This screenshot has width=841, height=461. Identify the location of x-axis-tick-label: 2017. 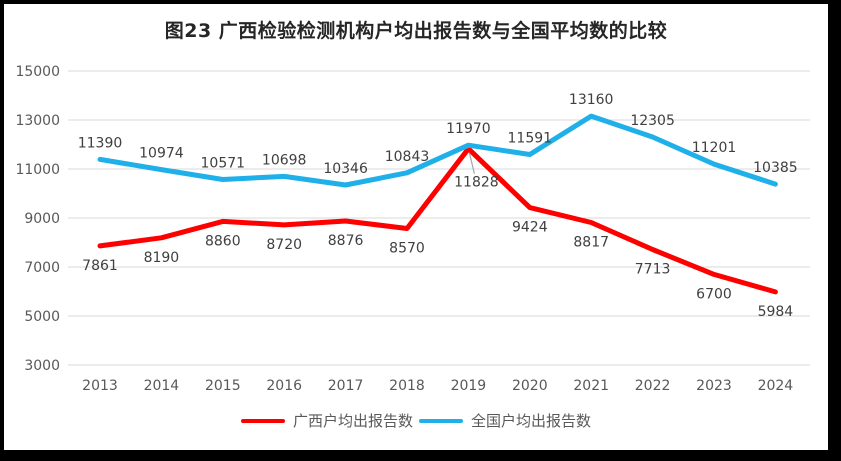
(346, 386).